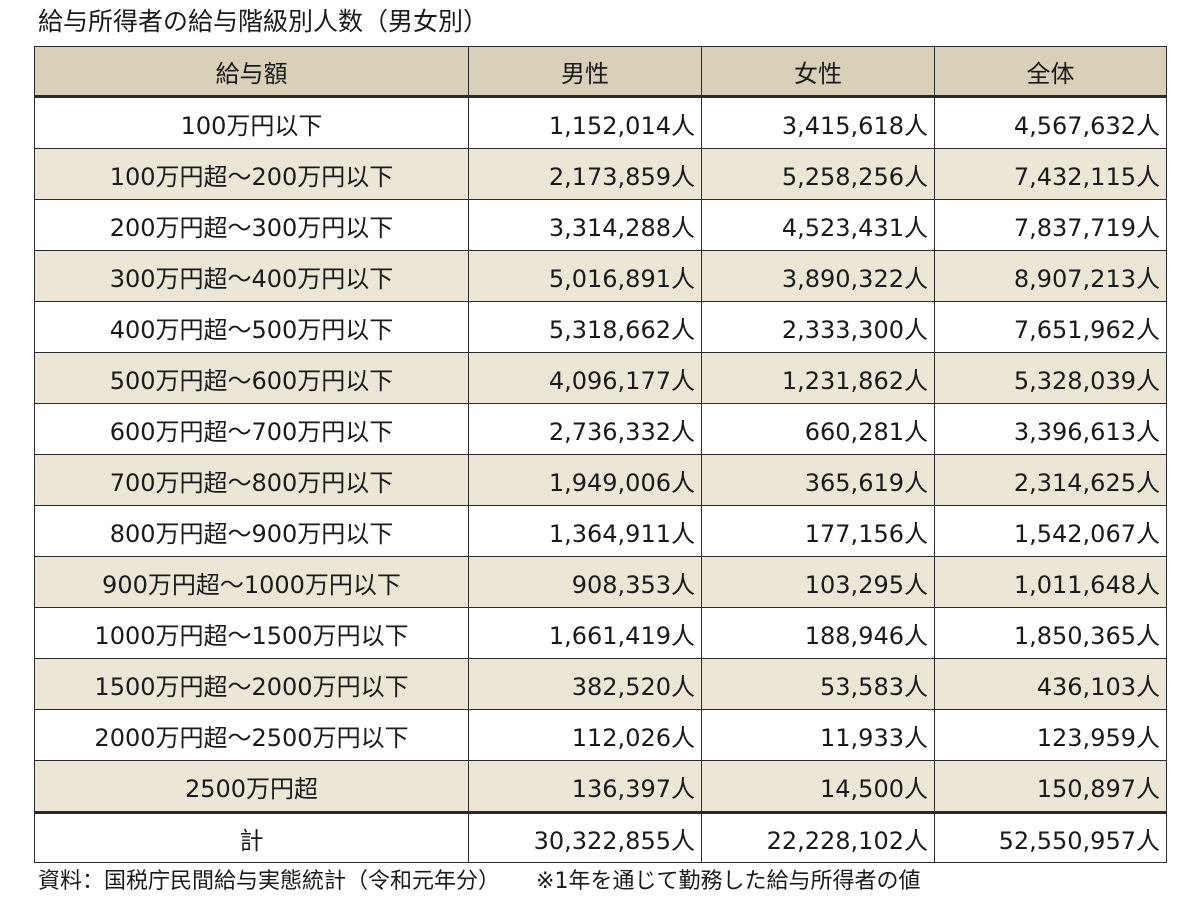 This screenshot has height=908, width=1200. I want to click on total-all: 52,550,957人, so click(1050, 837).